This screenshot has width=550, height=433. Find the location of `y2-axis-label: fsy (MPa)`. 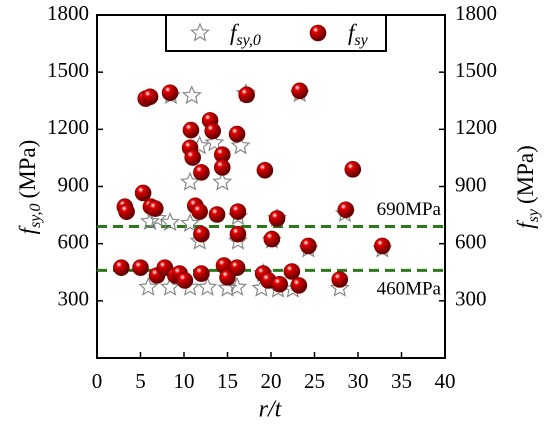

y2-axis-label: fsy (MPa) is located at coordinates (527, 187).